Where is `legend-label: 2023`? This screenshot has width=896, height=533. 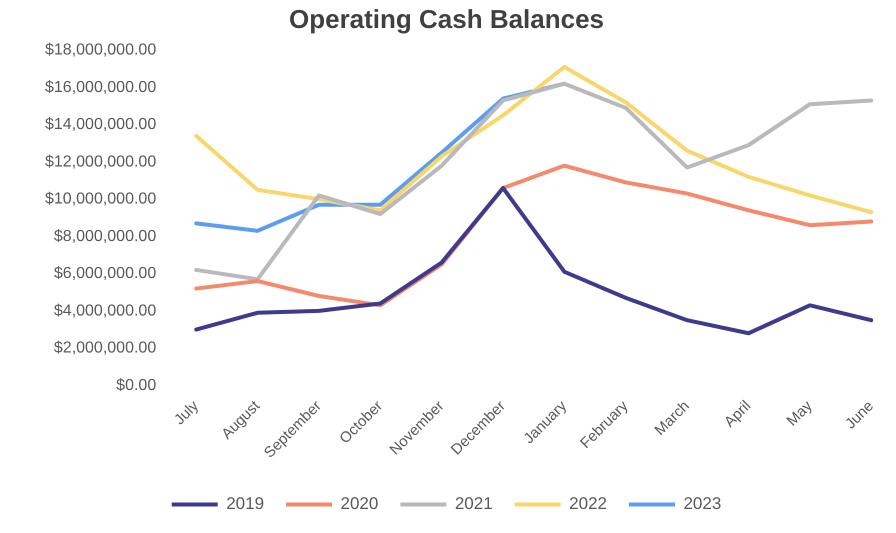
legend-label: 2023 is located at coordinates (702, 504).